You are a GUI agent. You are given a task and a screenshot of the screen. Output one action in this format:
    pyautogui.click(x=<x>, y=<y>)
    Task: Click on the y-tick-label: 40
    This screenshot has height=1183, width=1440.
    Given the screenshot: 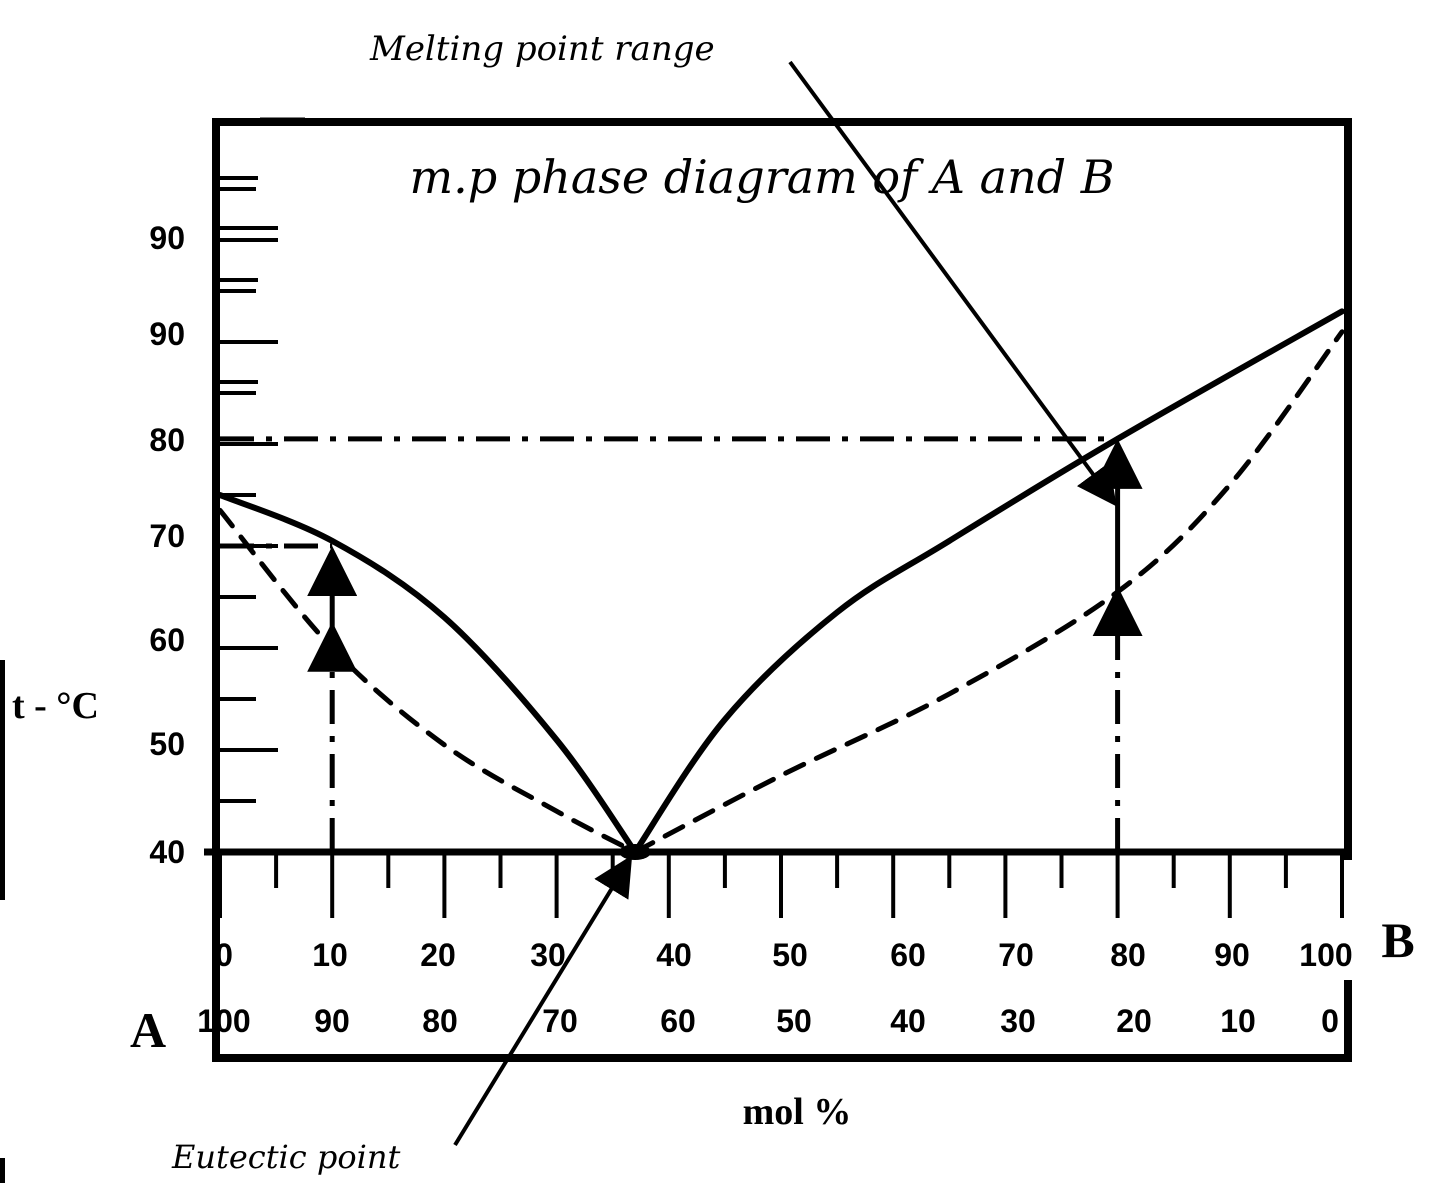 What is the action you would take?
    pyautogui.click(x=167, y=852)
    